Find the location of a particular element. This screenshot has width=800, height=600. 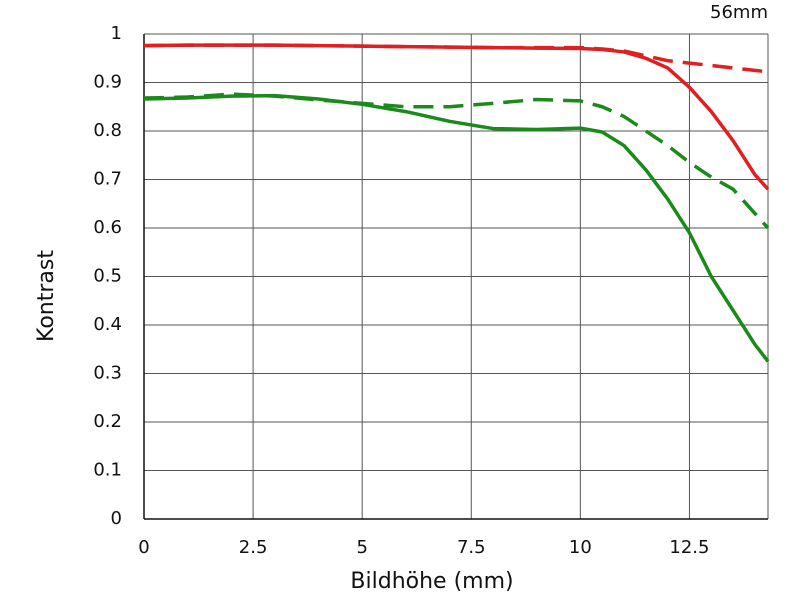

y-tick-label: 1 is located at coordinates (116, 33).